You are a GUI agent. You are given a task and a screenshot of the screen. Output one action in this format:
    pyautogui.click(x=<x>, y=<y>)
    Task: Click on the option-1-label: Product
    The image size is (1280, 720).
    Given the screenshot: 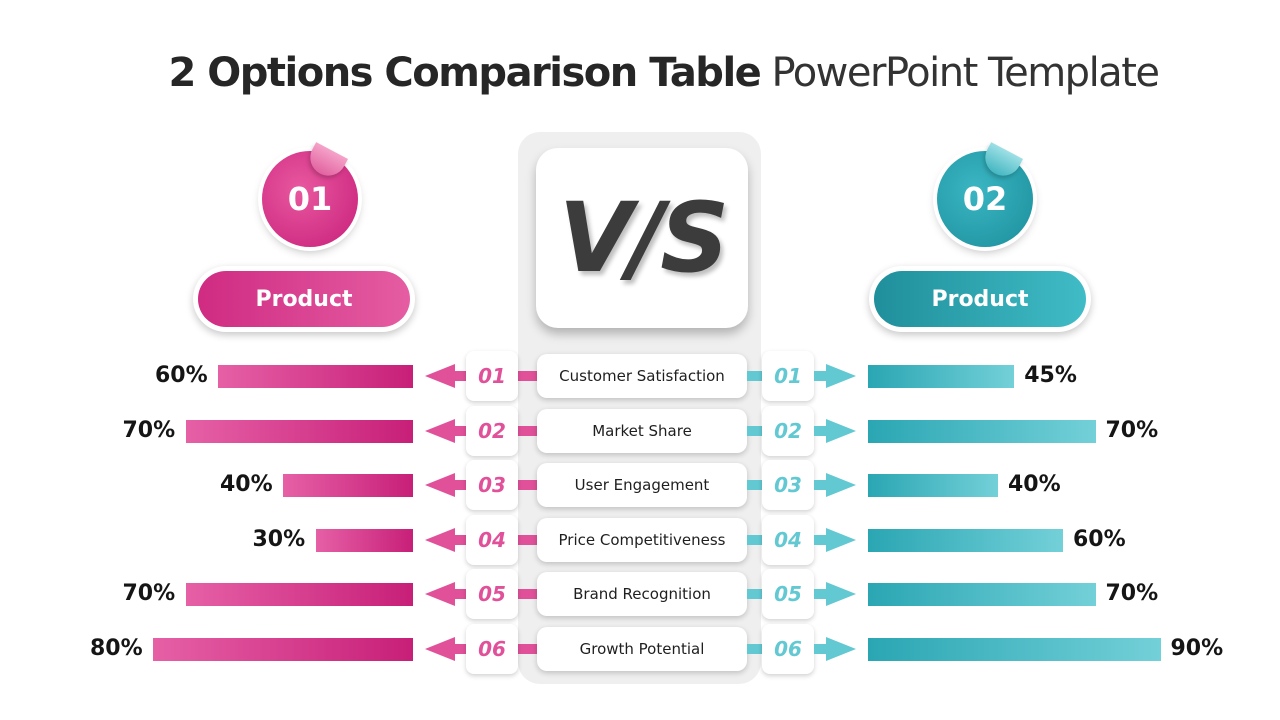 What is the action you would take?
    pyautogui.click(x=304, y=299)
    